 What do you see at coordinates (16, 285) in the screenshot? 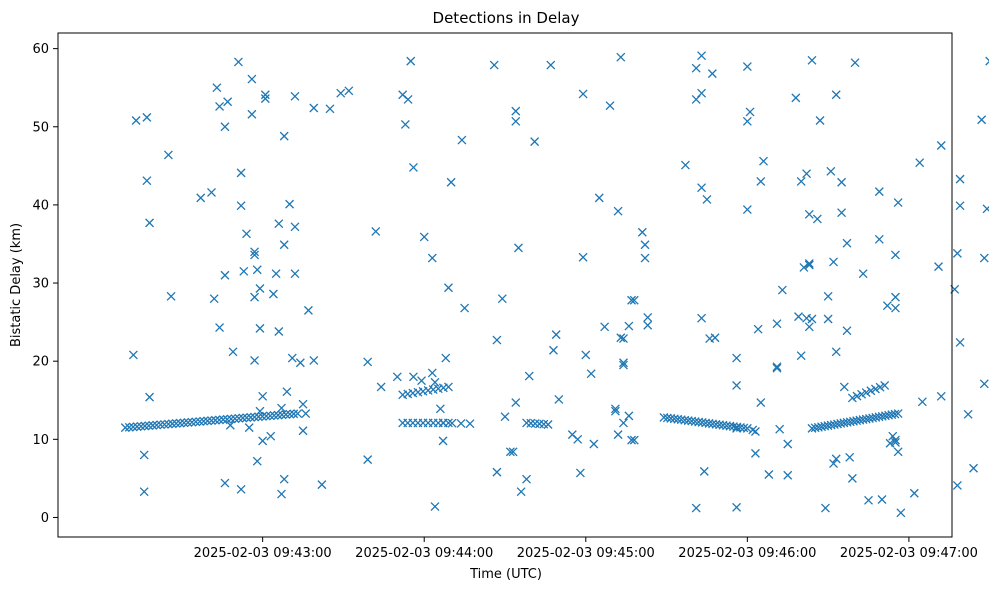
I see `y-axis-title: Bistatic Delay (km)` at bounding box center [16, 285].